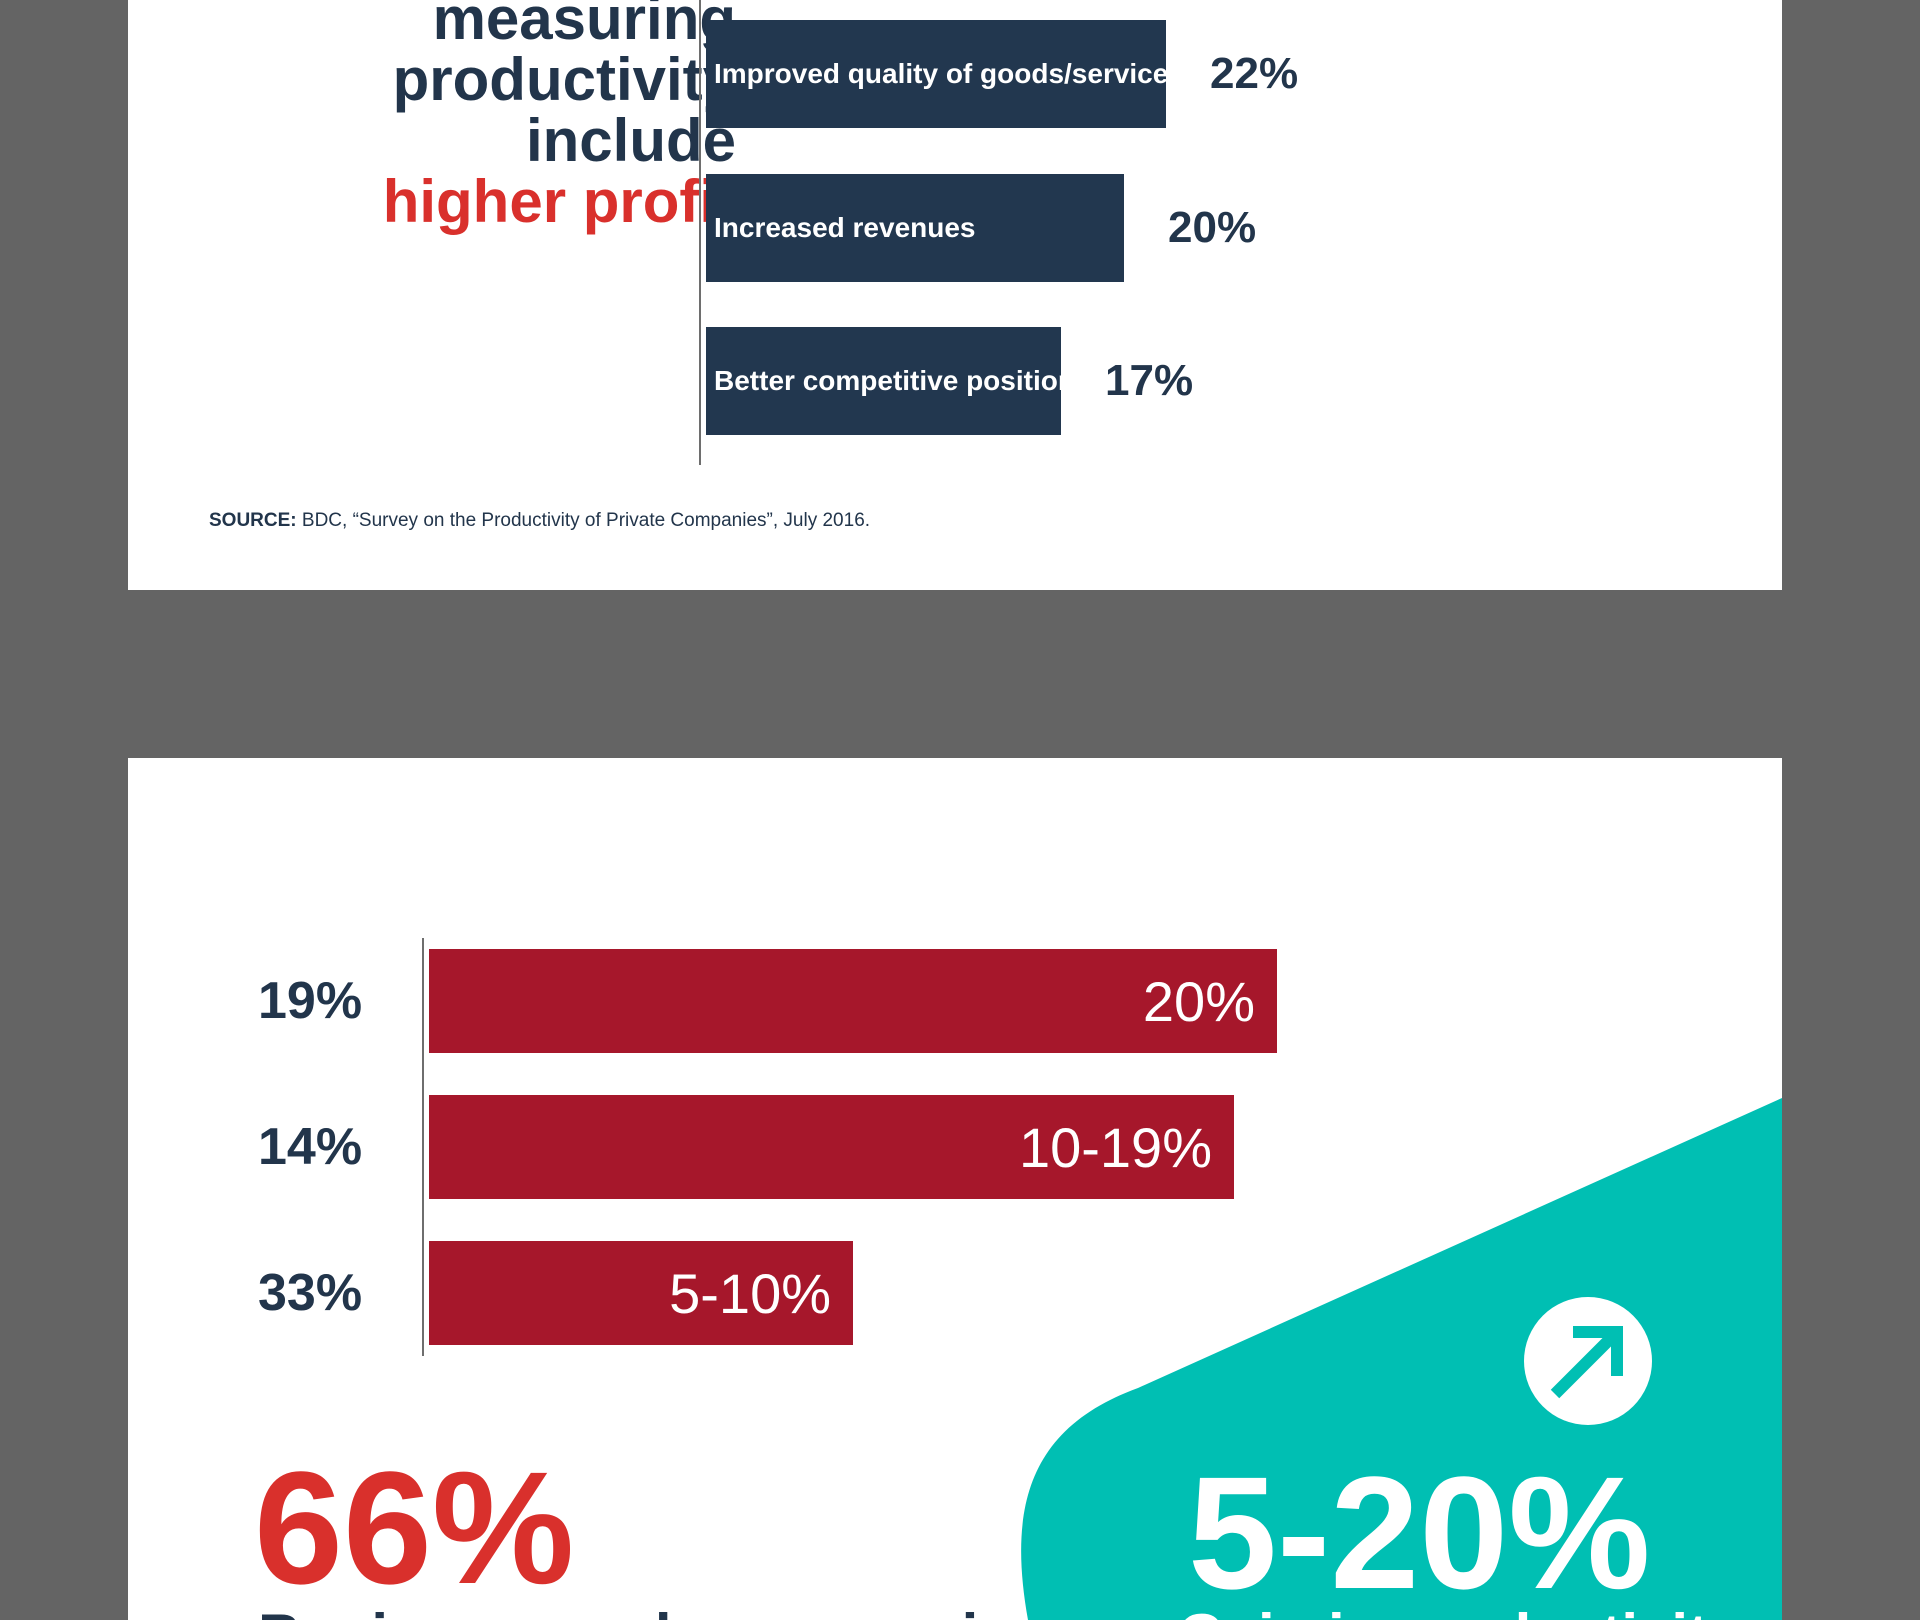 The image size is (1920, 1620). I want to click on top-bar-1: Increased revenues, so click(915, 228).